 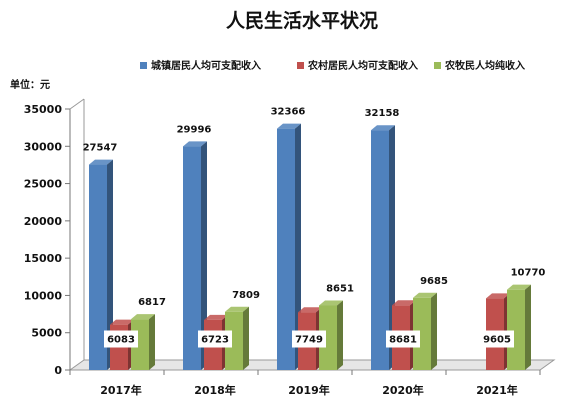 What do you see at coordinates (43, 146) in the screenshot?
I see `y-tick-label: 30000` at bounding box center [43, 146].